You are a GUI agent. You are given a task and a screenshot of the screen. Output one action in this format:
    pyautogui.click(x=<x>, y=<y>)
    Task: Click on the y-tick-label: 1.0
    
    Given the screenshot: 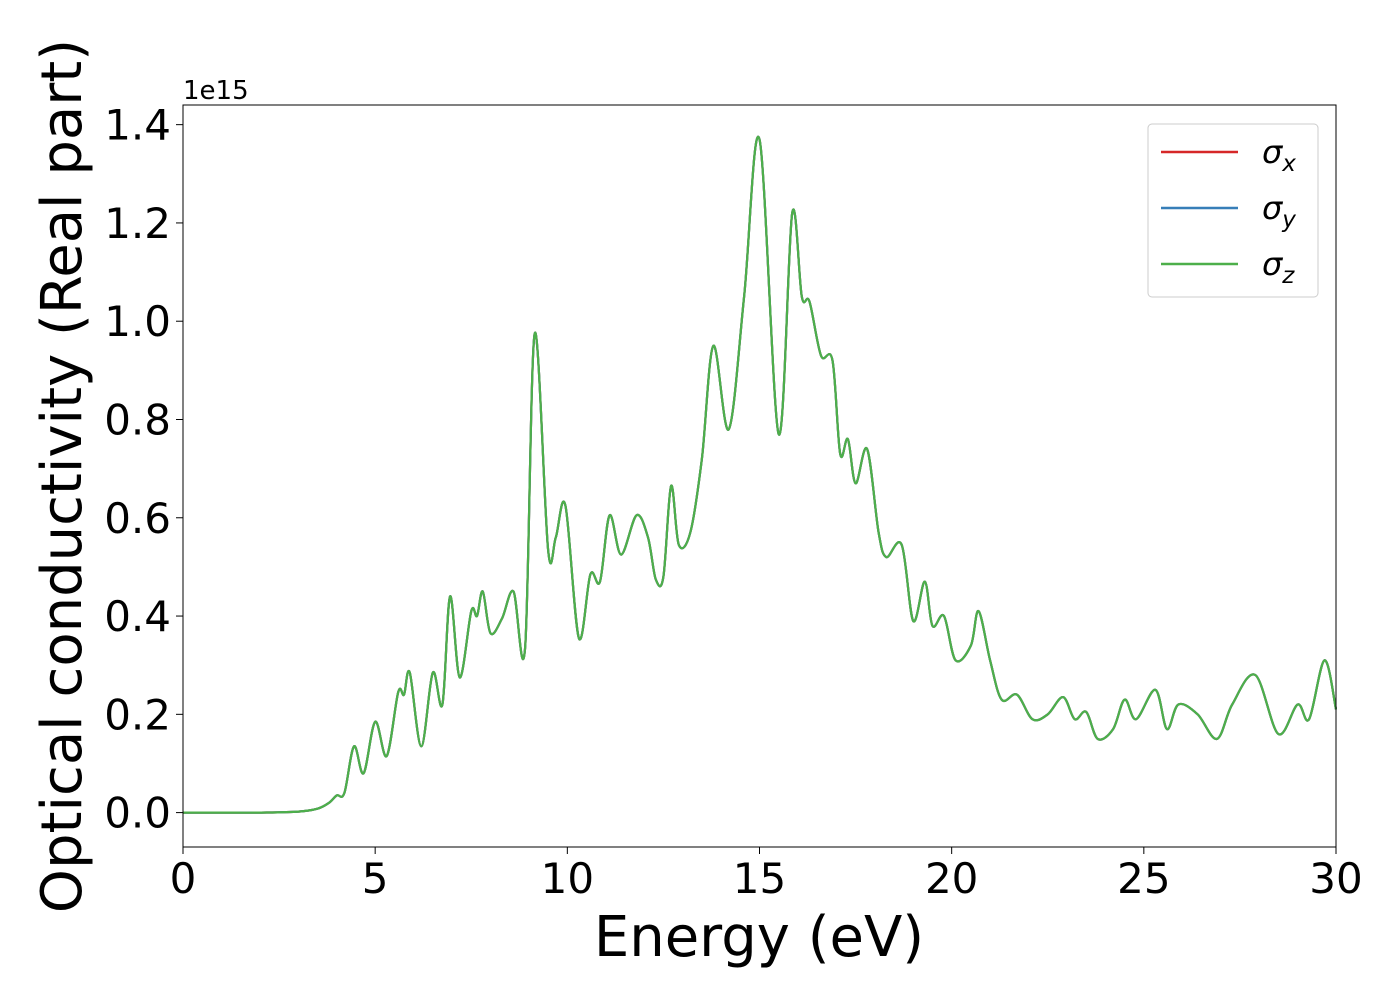 What is the action you would take?
    pyautogui.click(x=137, y=321)
    